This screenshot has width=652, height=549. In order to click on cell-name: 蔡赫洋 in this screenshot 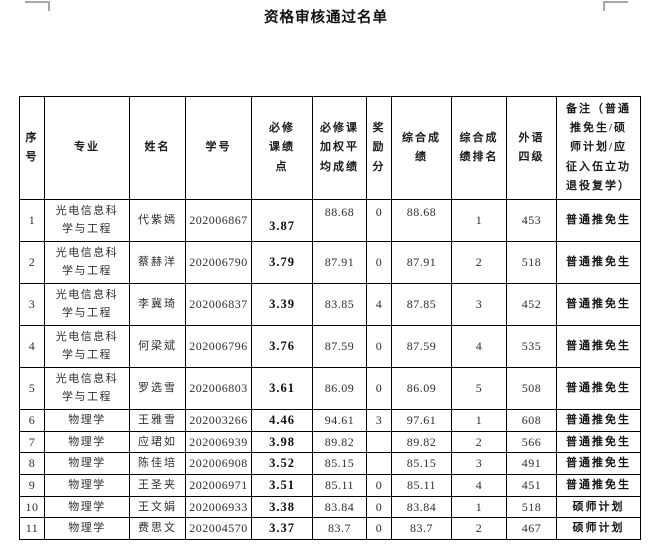, I will do `click(157, 262)`.